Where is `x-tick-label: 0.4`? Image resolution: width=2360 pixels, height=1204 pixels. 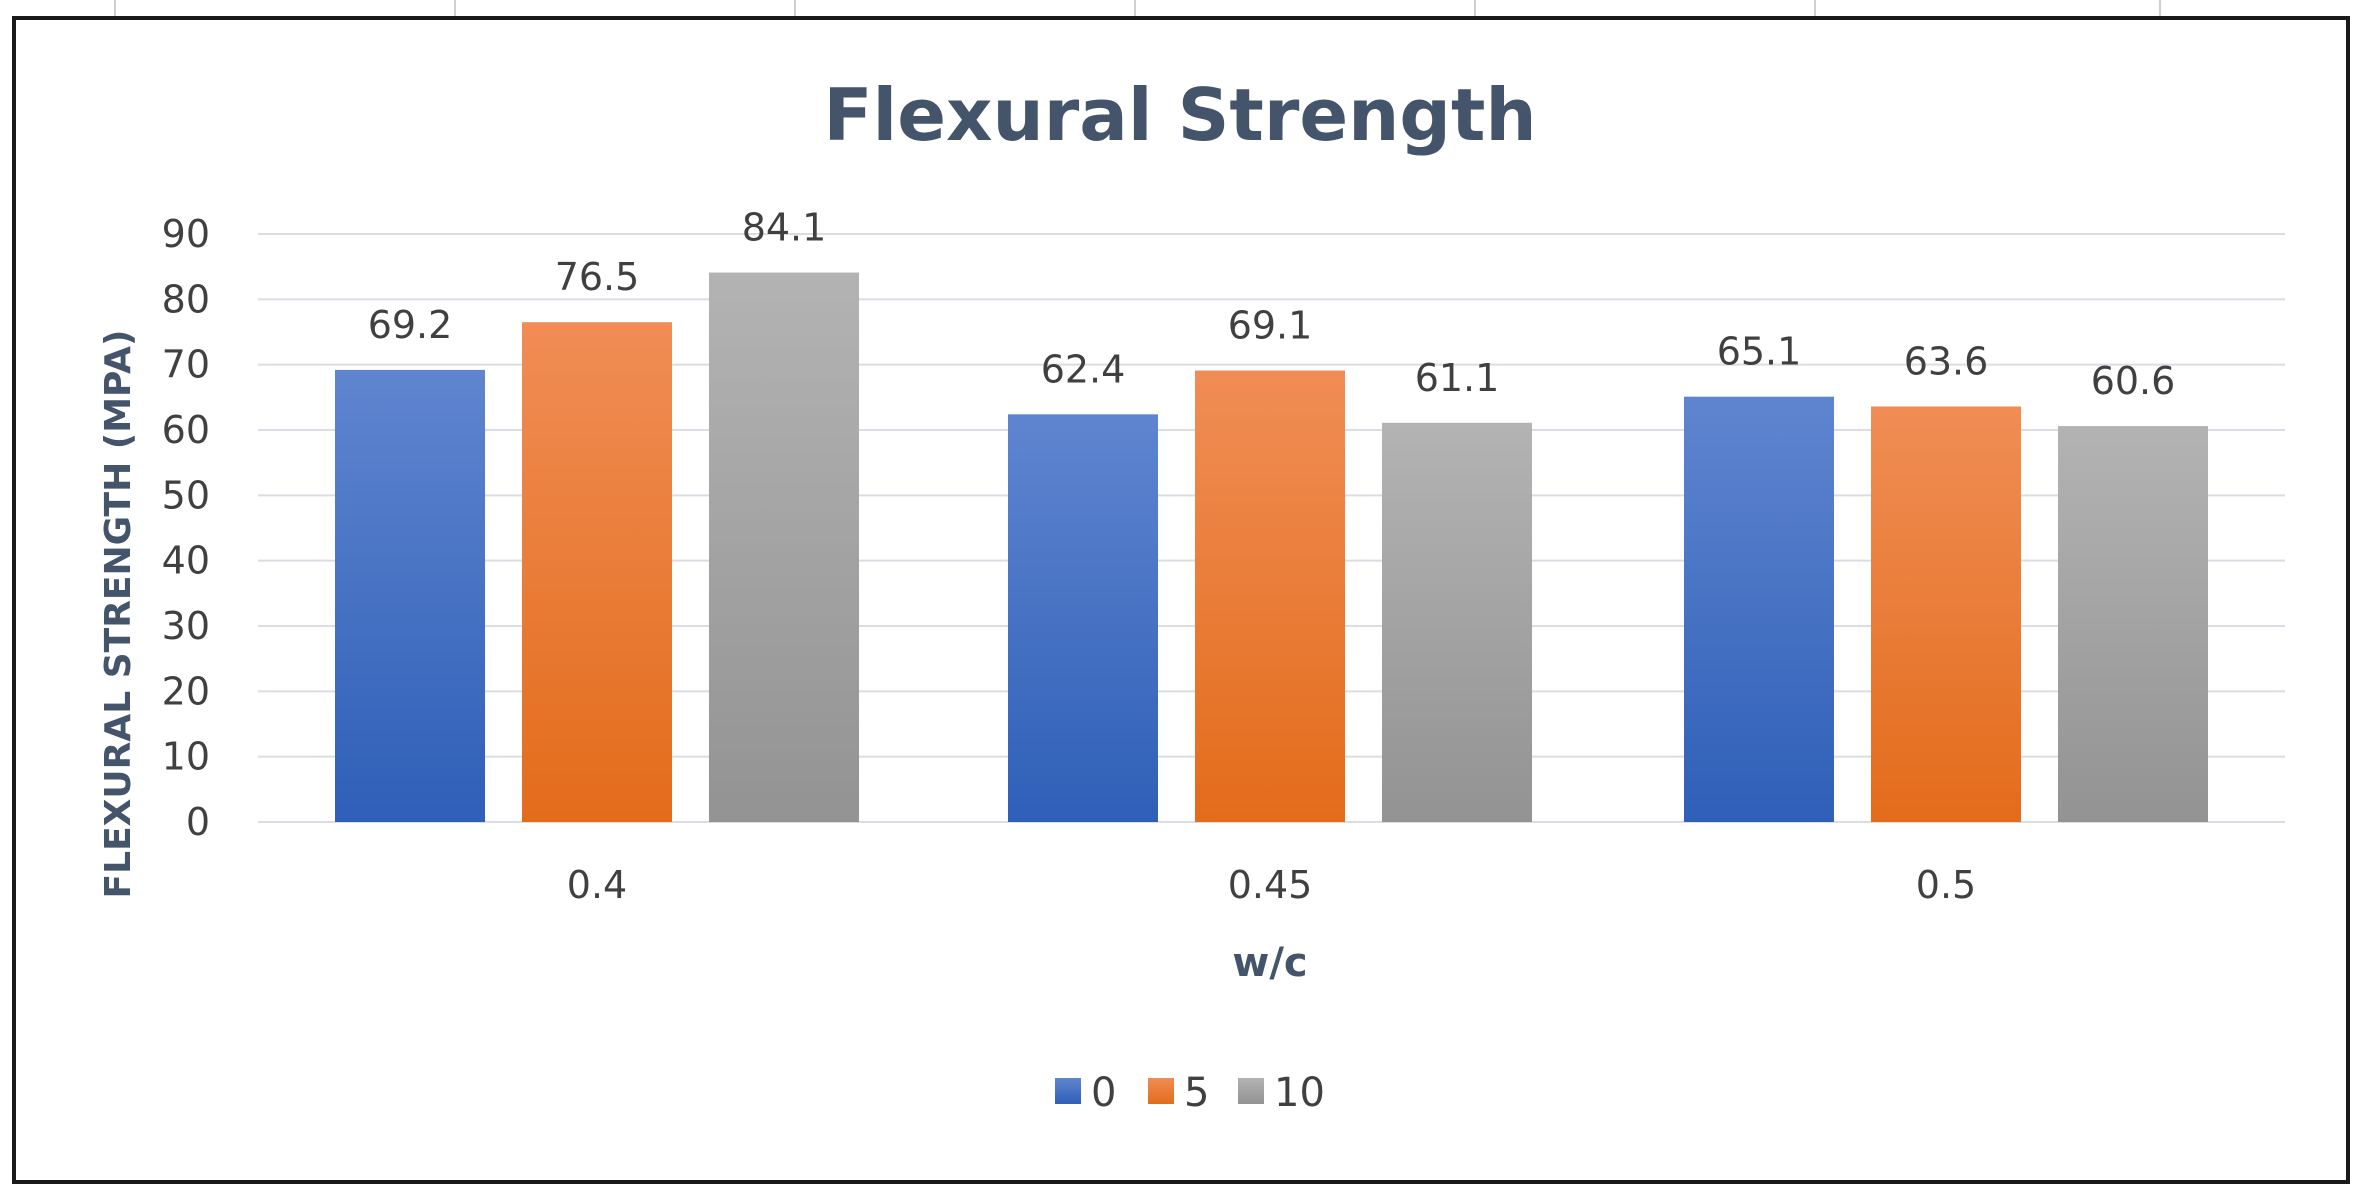
x-tick-label: 0.4 is located at coordinates (597, 885).